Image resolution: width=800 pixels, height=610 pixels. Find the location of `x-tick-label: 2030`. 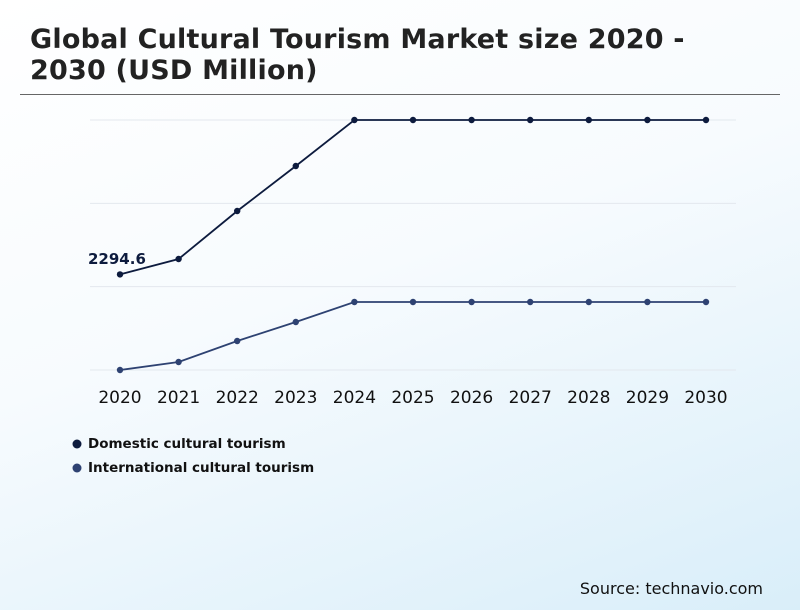

x-tick-label: 2030 is located at coordinates (705, 398).